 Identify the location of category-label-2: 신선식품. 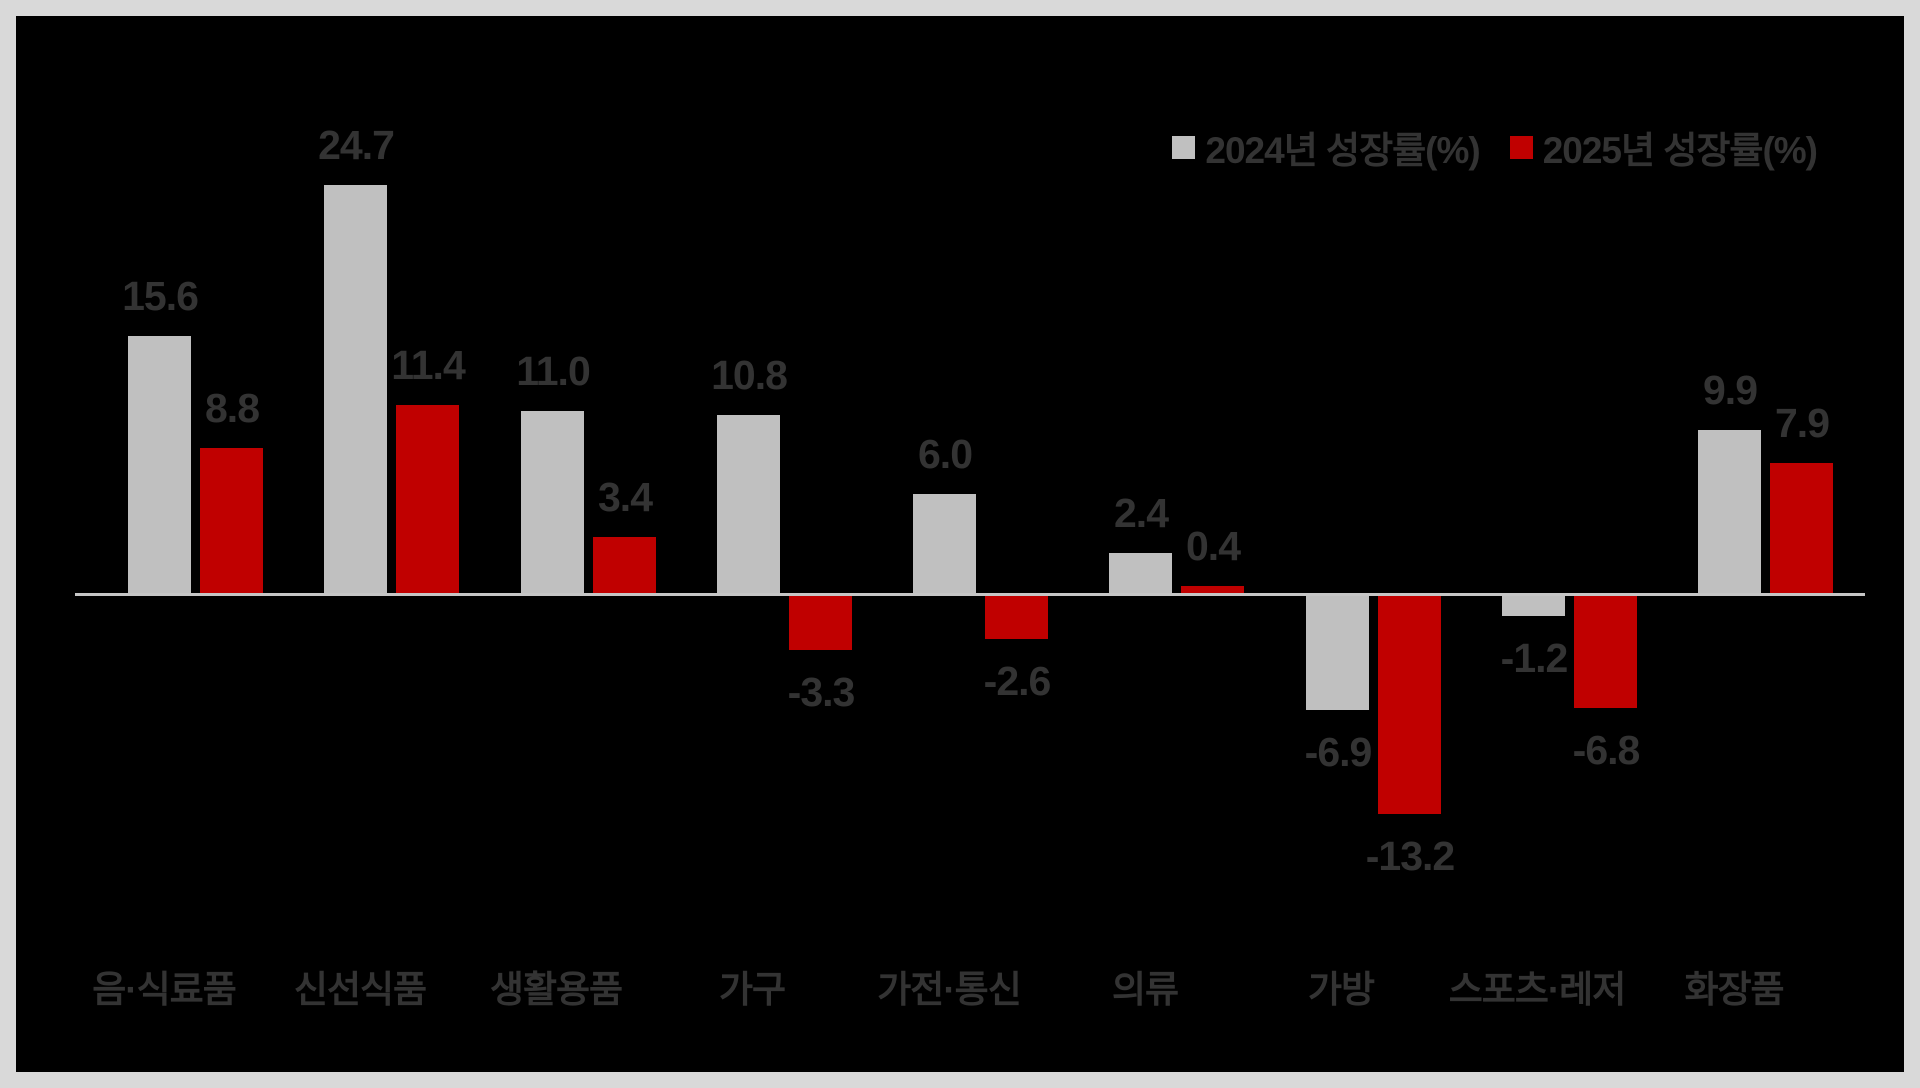
(360, 989).